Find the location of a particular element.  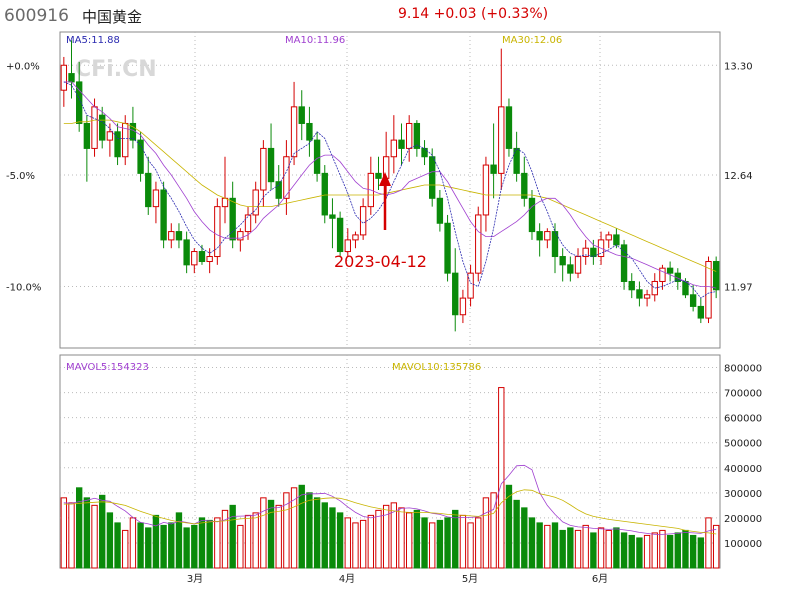

volume-tick: 500000 is located at coordinates (743, 444).